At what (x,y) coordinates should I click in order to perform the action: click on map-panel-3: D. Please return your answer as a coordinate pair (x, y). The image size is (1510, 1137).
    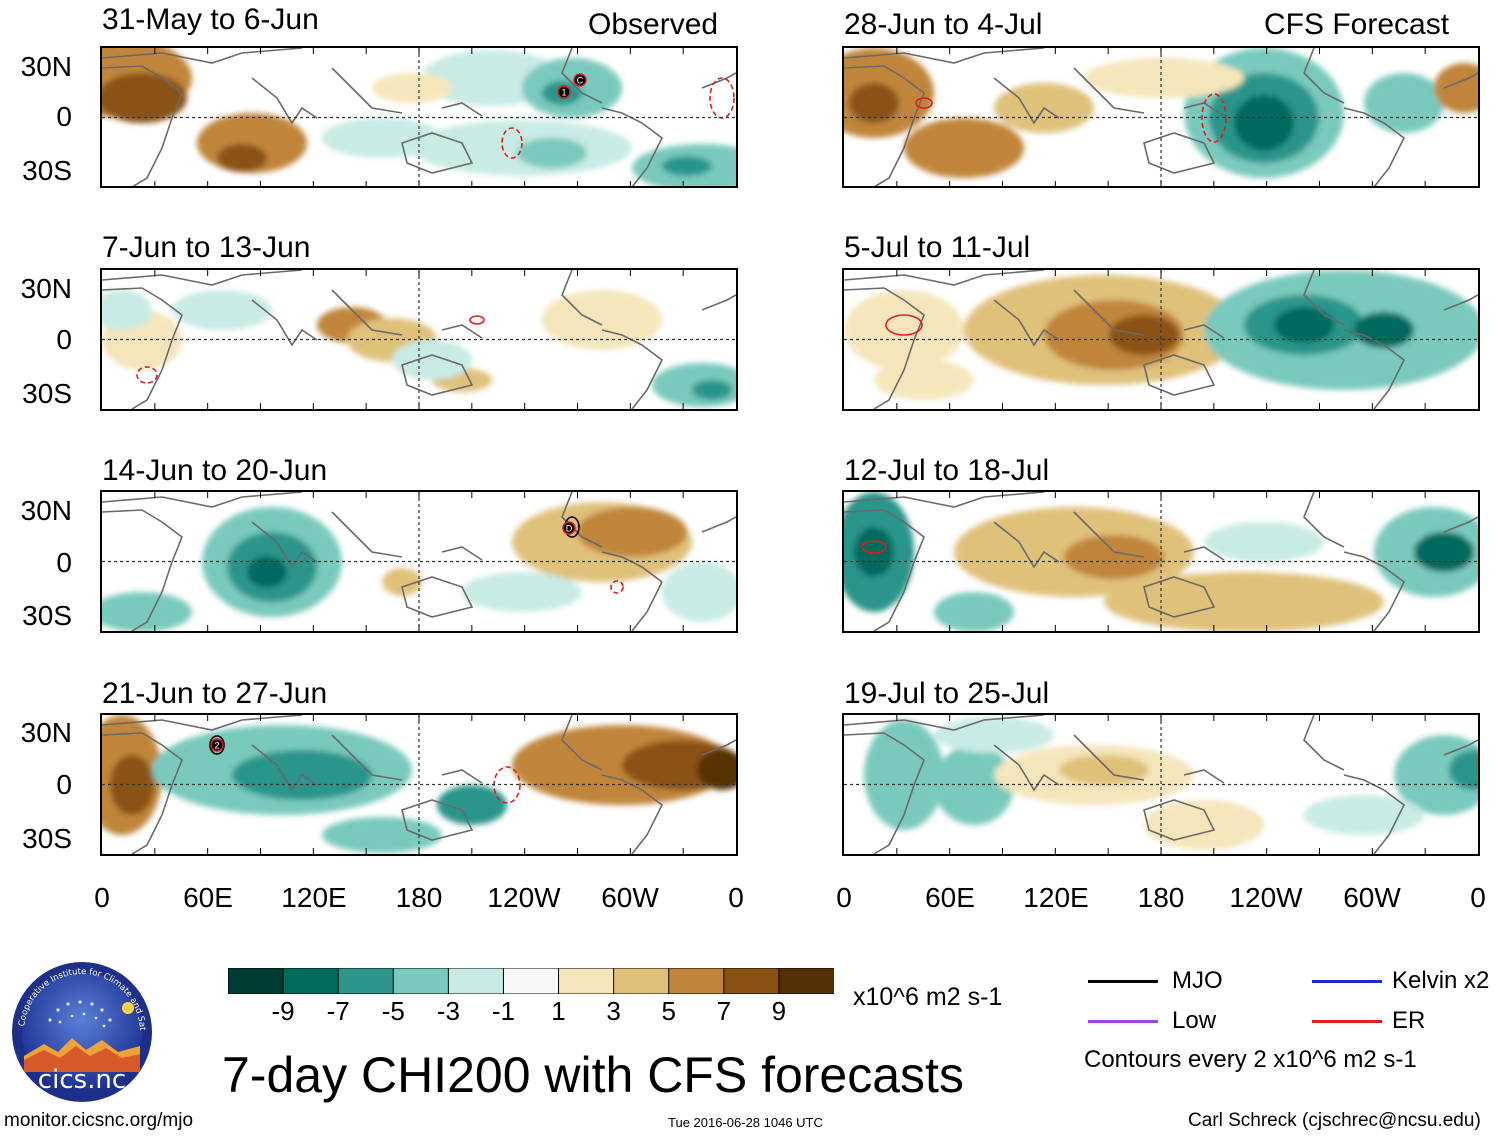
    Looking at the image, I should click on (419, 561).